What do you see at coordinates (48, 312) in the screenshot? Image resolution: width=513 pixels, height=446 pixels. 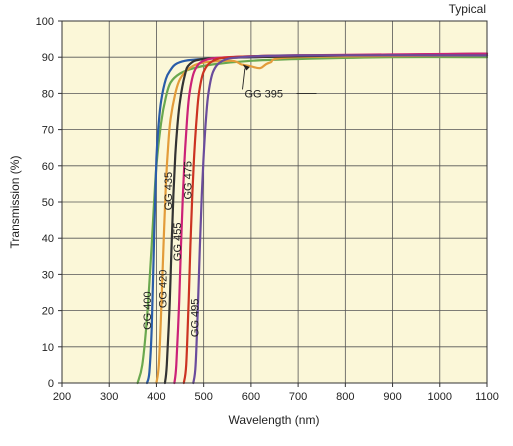 I see `y-tick-label: 20` at bounding box center [48, 312].